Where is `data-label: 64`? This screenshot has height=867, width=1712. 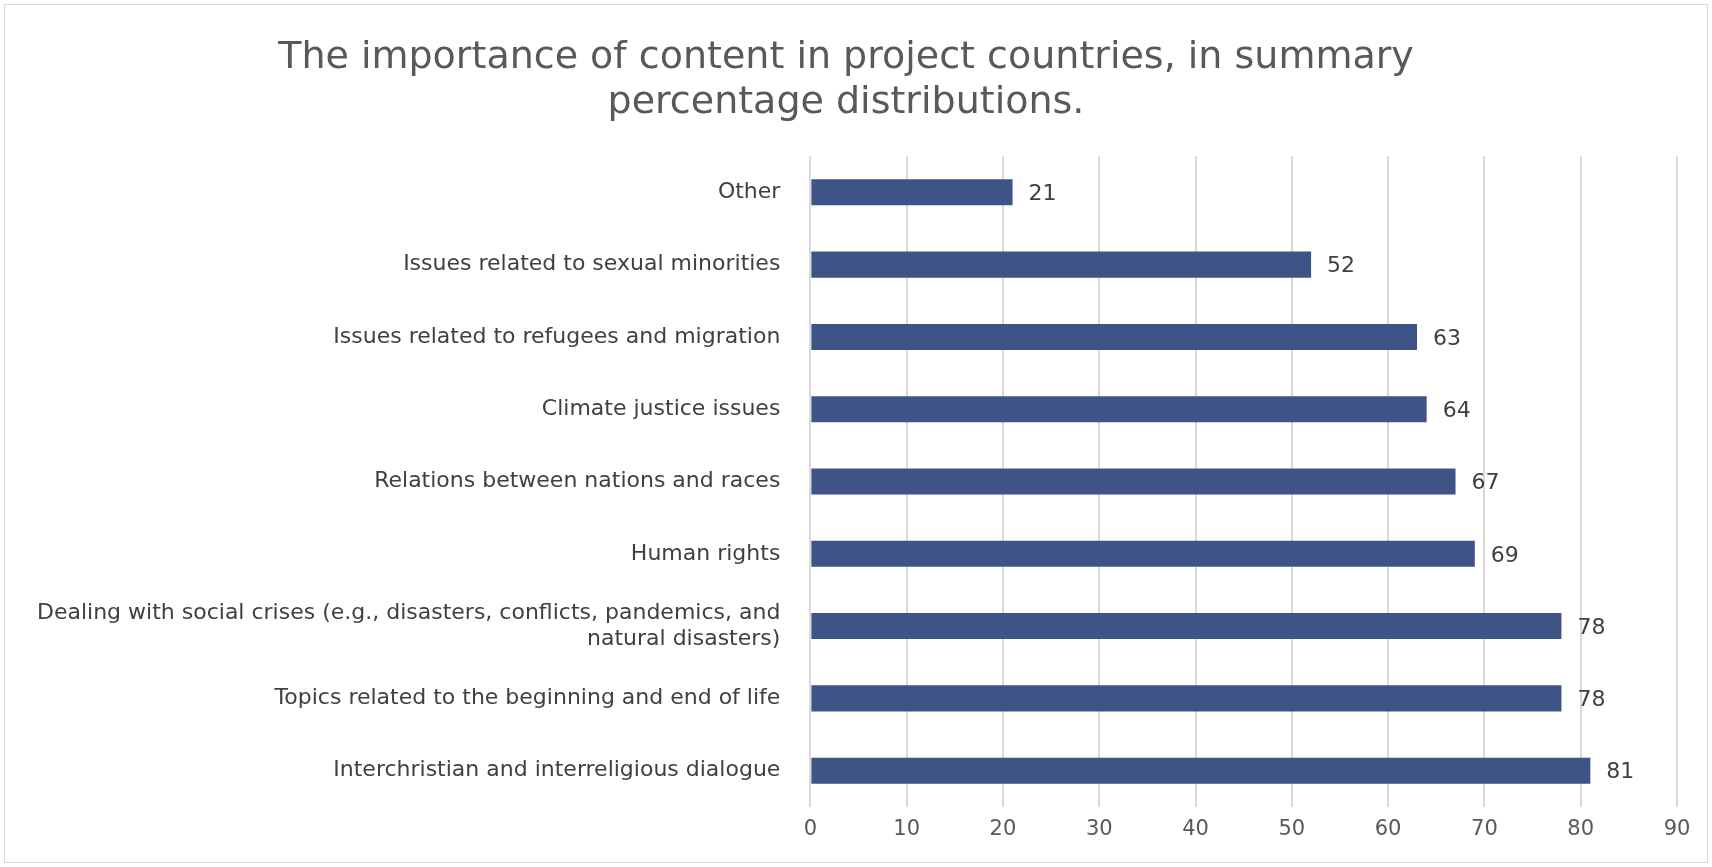
data-label: 64 is located at coordinates (1456, 409).